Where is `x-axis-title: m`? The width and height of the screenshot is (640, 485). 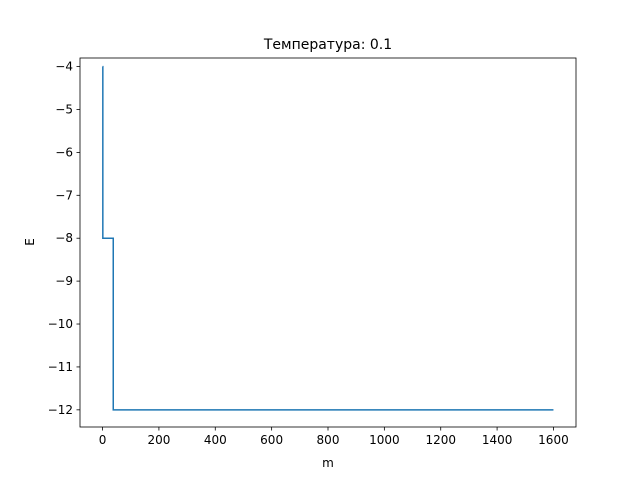 x-axis-title: m is located at coordinates (328, 463).